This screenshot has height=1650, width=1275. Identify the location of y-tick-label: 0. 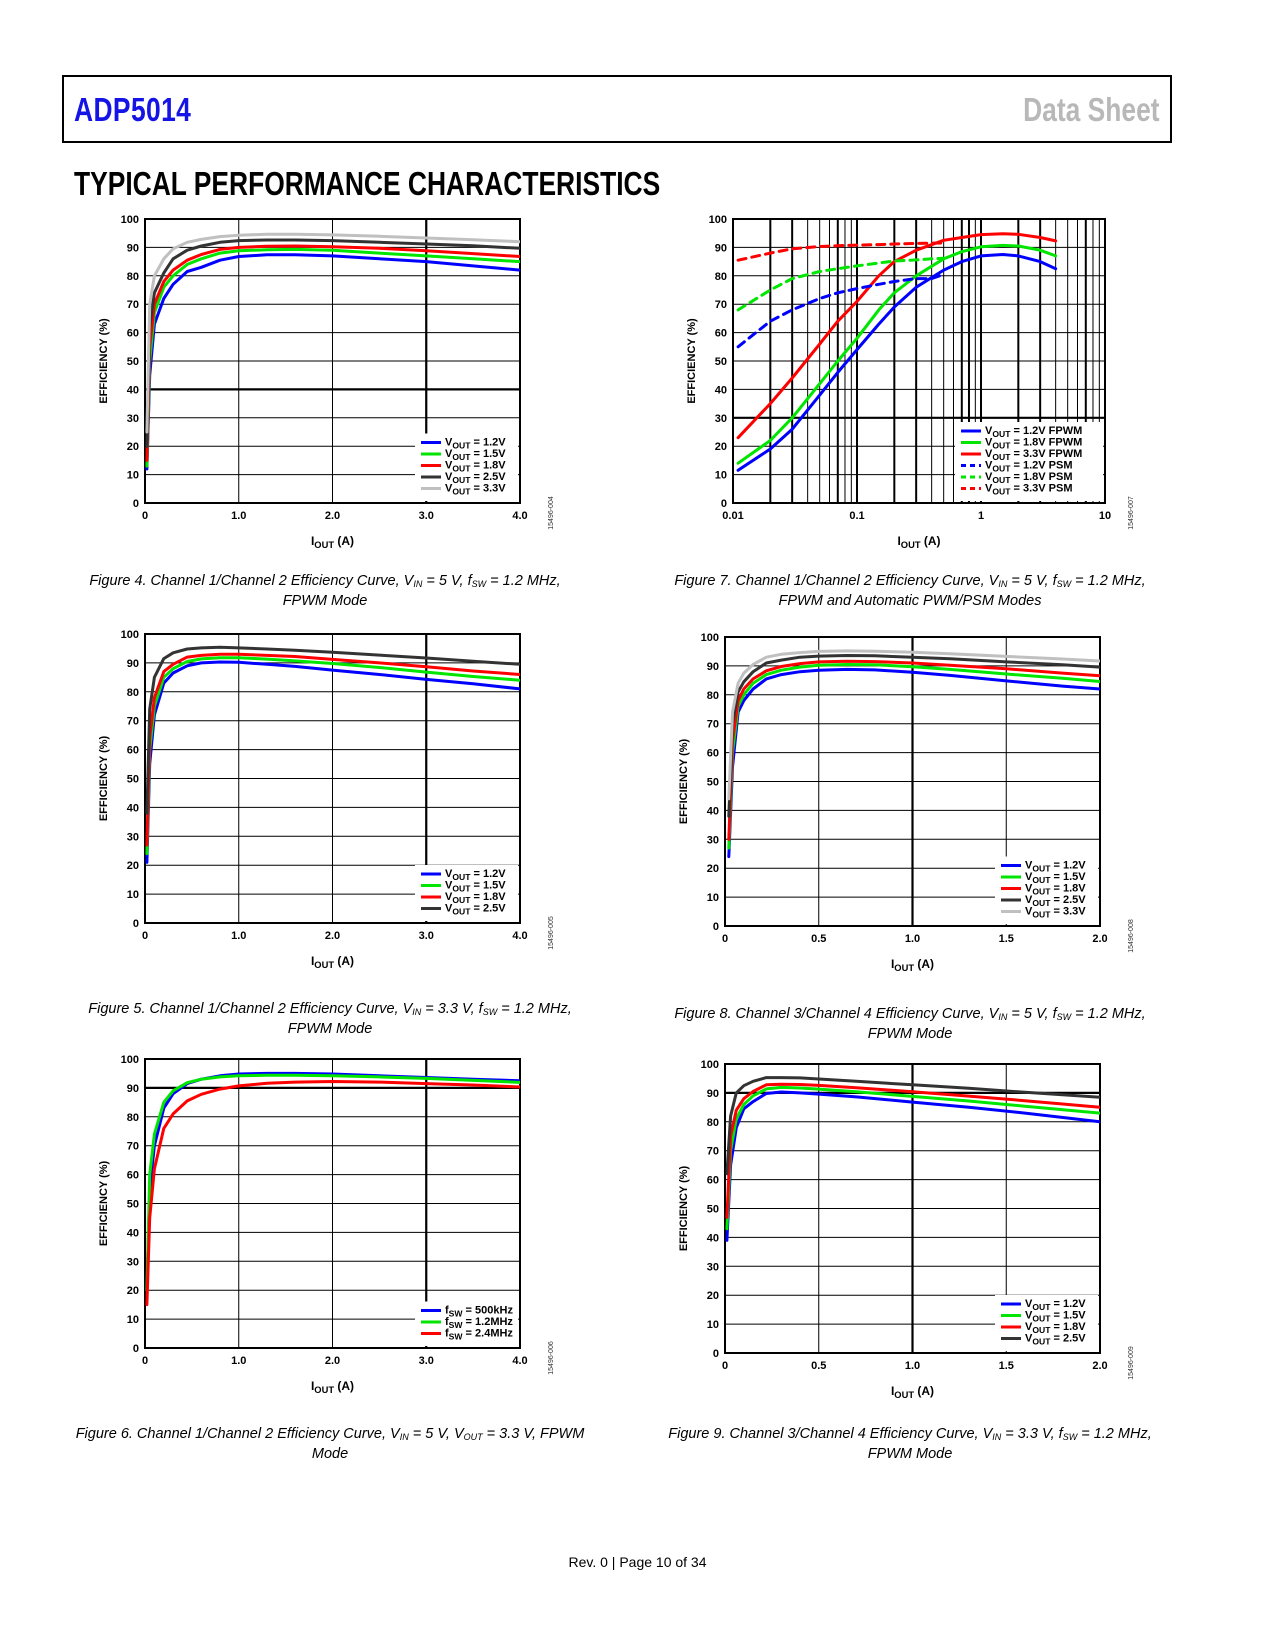
(136, 924).